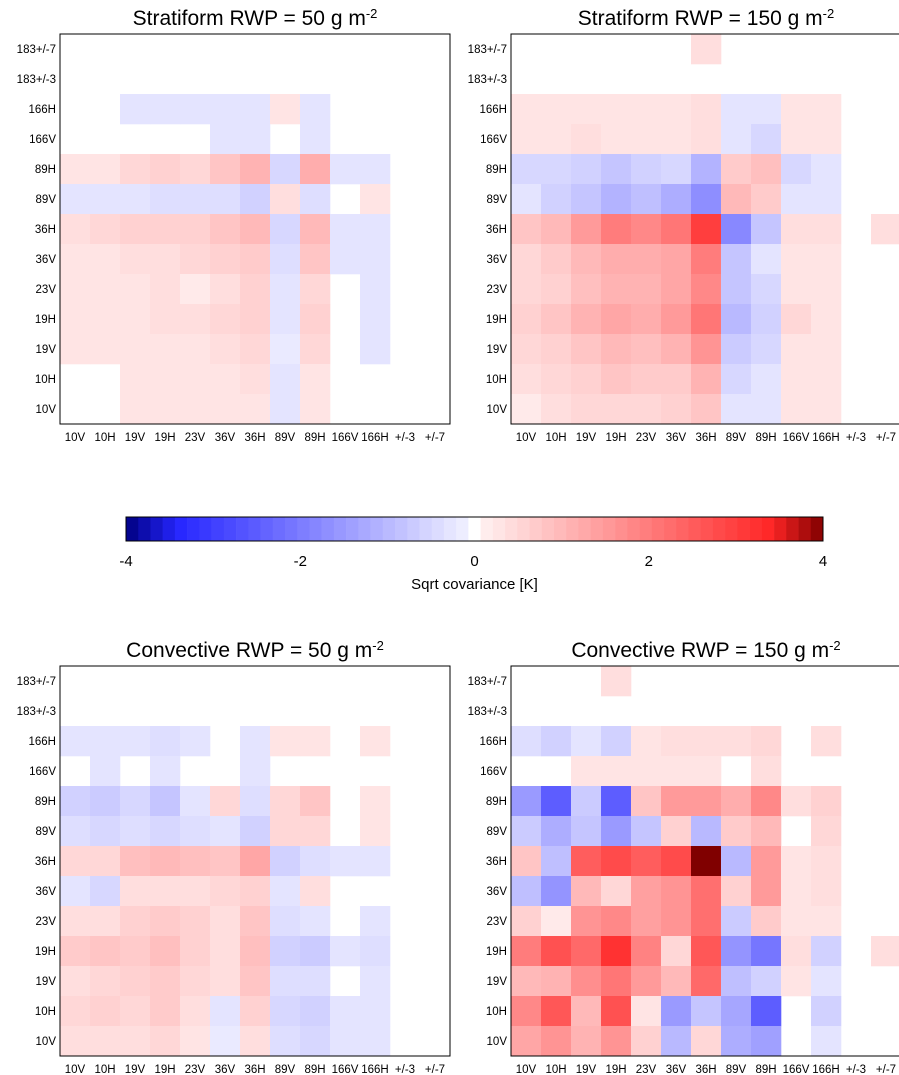  What do you see at coordinates (45, 862) in the screenshot?
I see `y-tick-label: 36H` at bounding box center [45, 862].